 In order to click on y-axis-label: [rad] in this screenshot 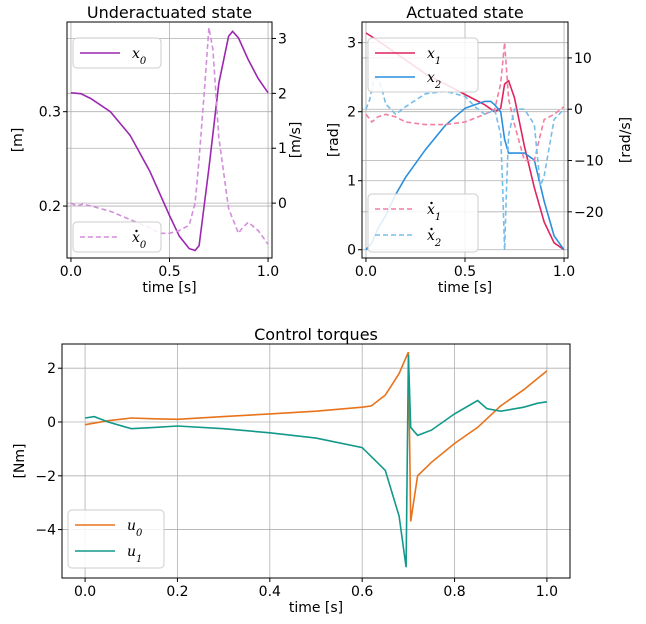, I will do `click(334, 140)`.